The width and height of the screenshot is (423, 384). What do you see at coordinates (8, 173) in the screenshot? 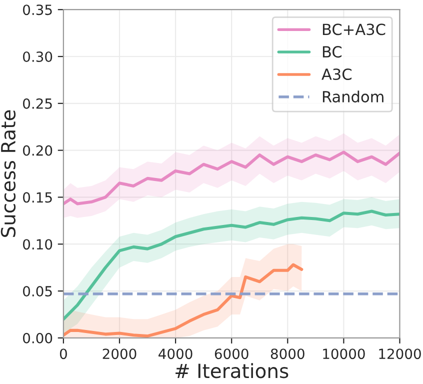
I see `y-axis-title: Success Rate` at bounding box center [8, 173].